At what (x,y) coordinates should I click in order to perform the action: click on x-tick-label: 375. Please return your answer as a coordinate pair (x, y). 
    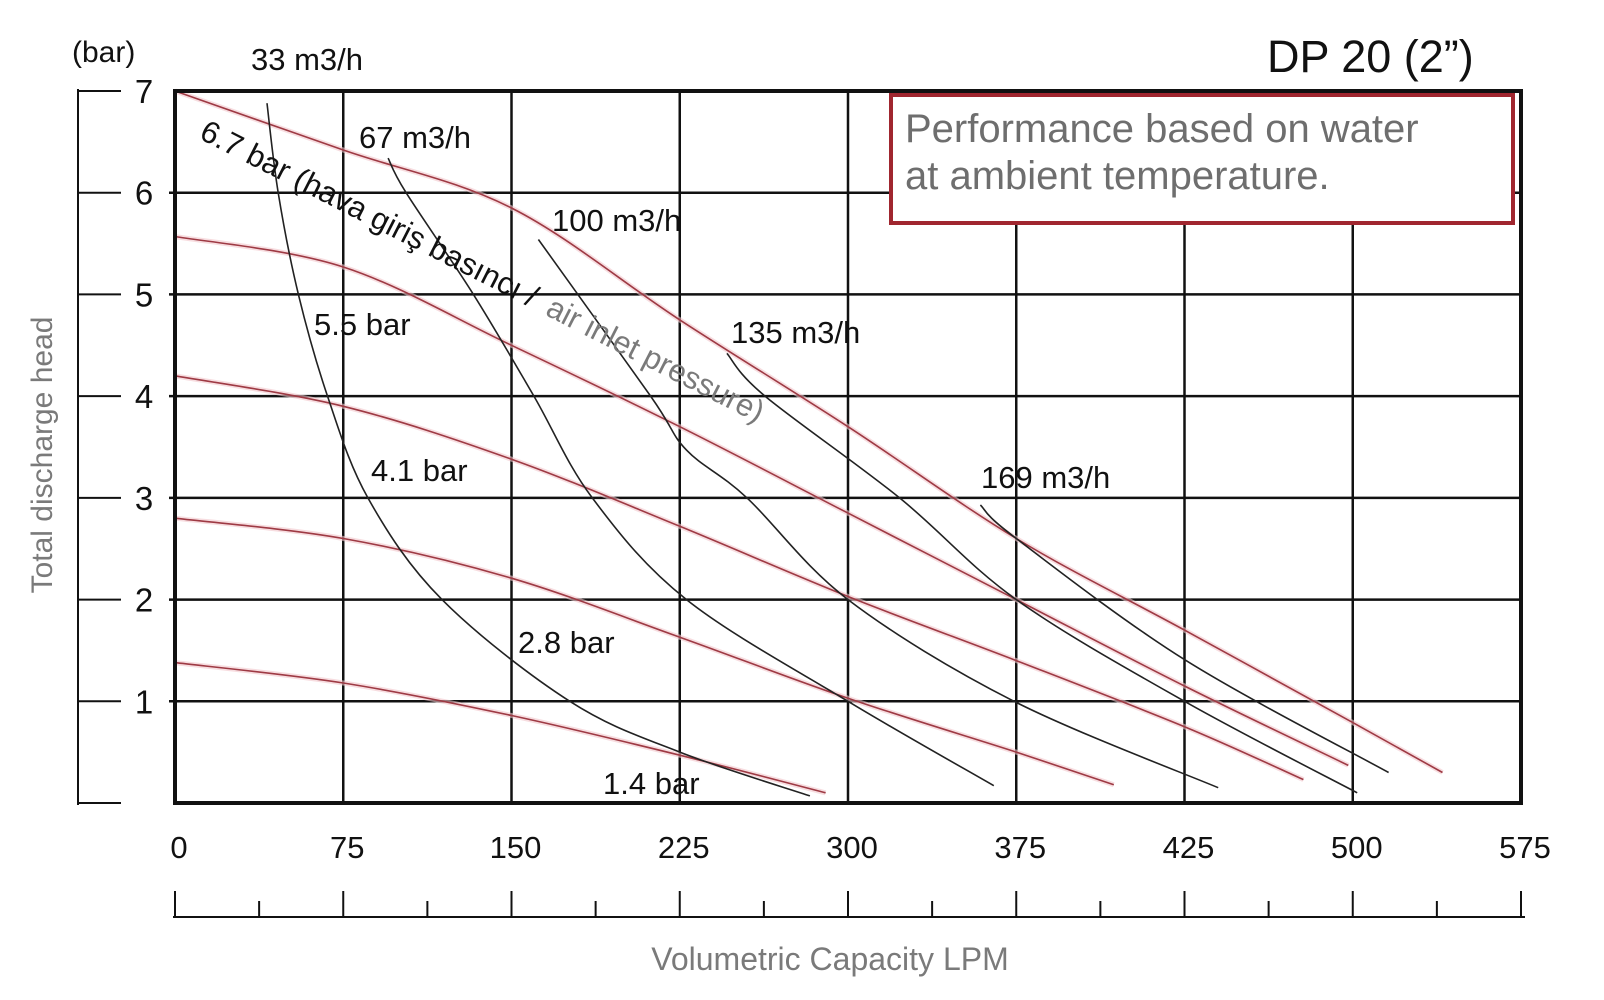
    Looking at the image, I should click on (1020, 847).